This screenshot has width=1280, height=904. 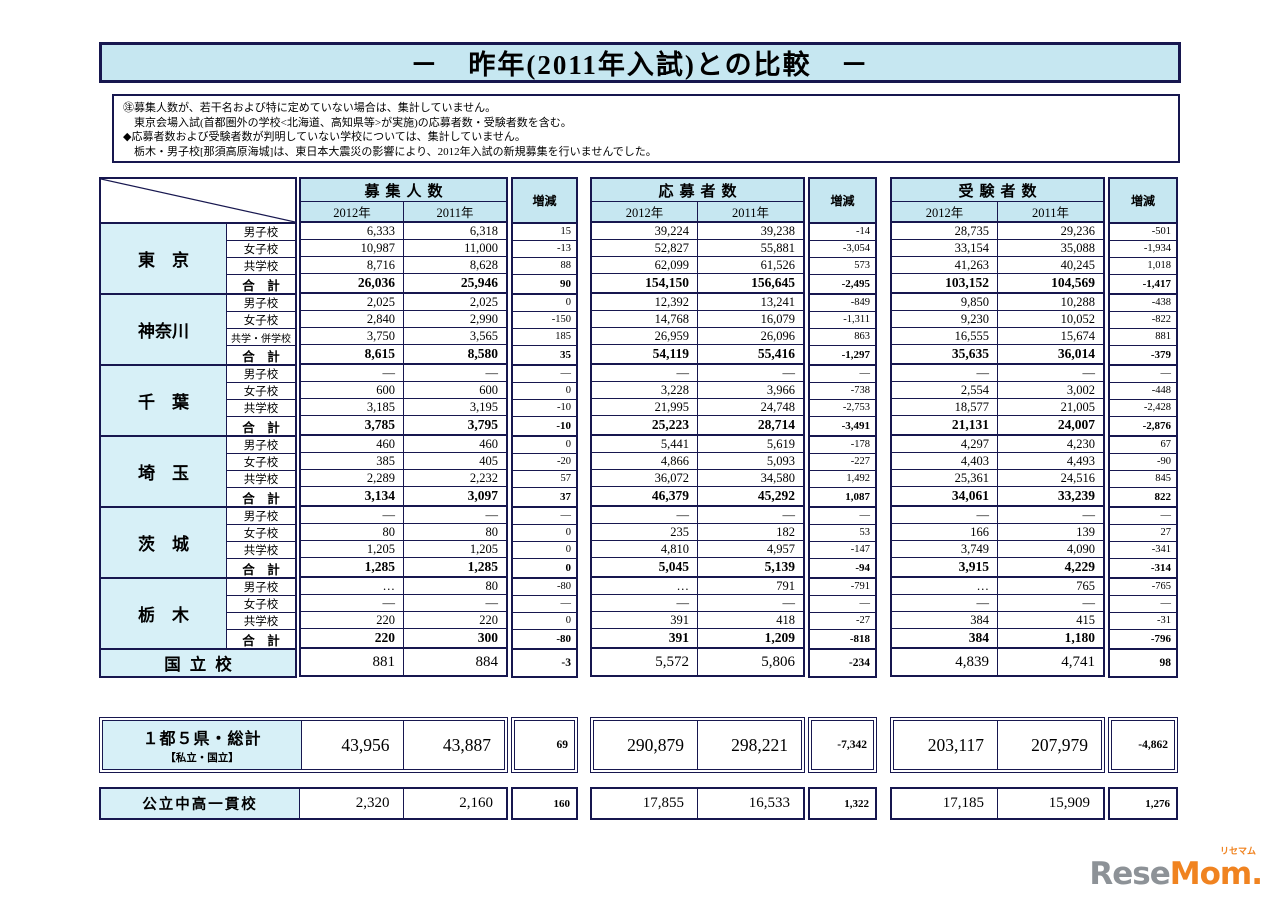 What do you see at coordinates (777, 336) in the screenshot?
I see `value-2011: 26,096` at bounding box center [777, 336].